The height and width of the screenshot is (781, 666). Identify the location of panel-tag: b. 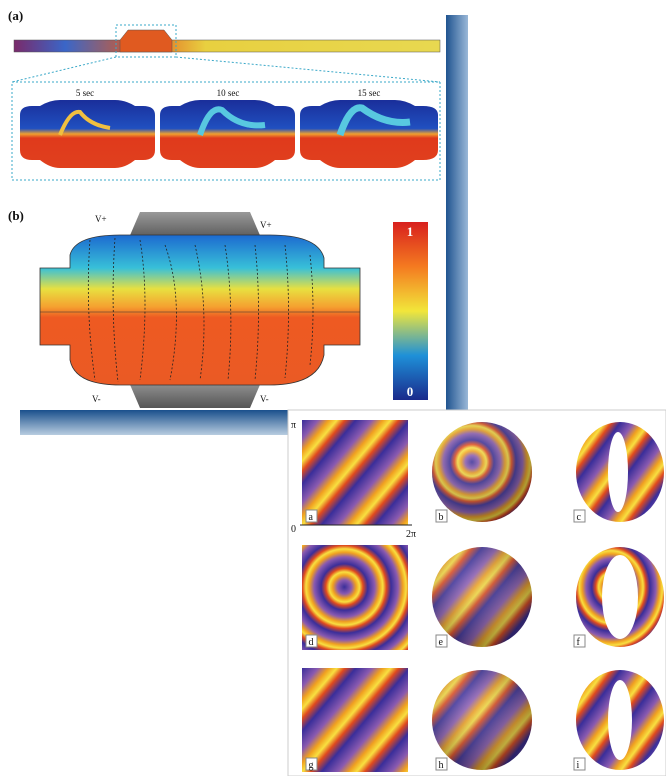
(441, 517).